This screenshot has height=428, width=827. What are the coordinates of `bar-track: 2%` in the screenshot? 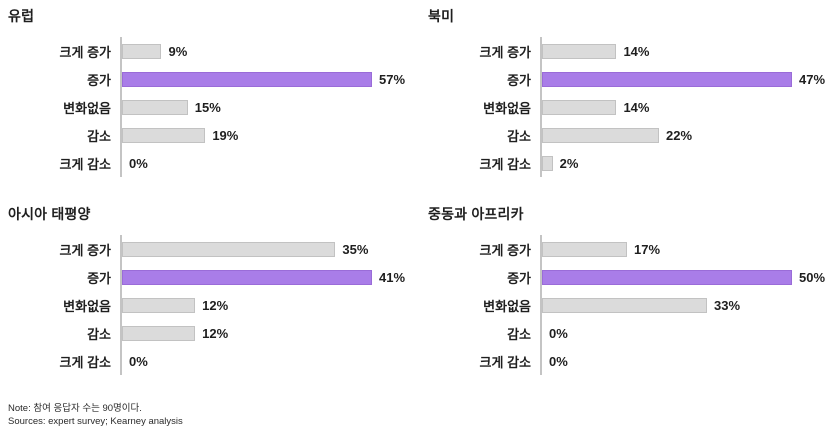 It's located at (683, 163).